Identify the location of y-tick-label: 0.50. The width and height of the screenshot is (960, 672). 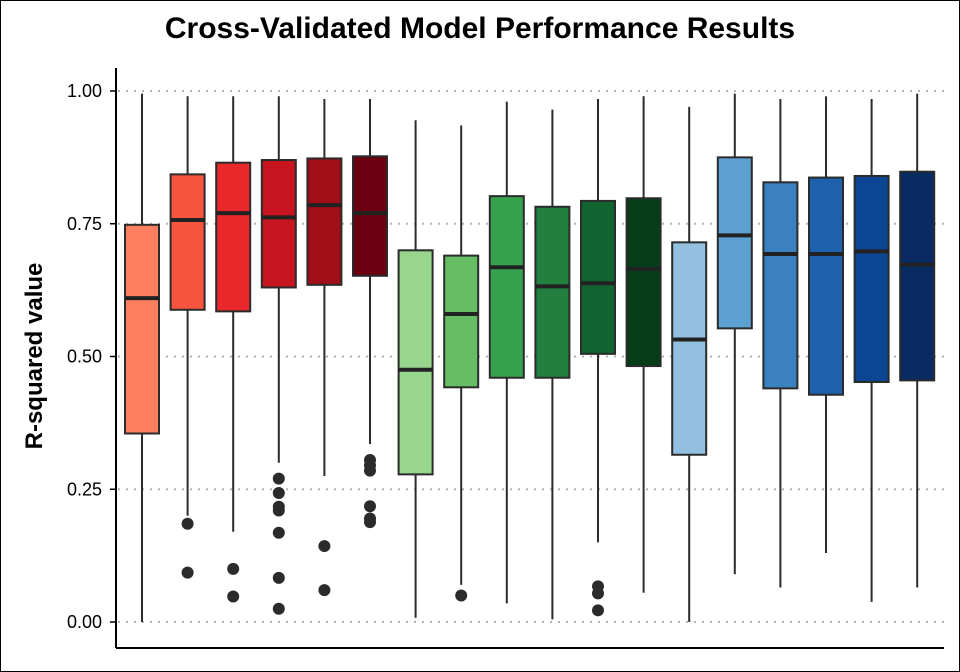
(84, 357).